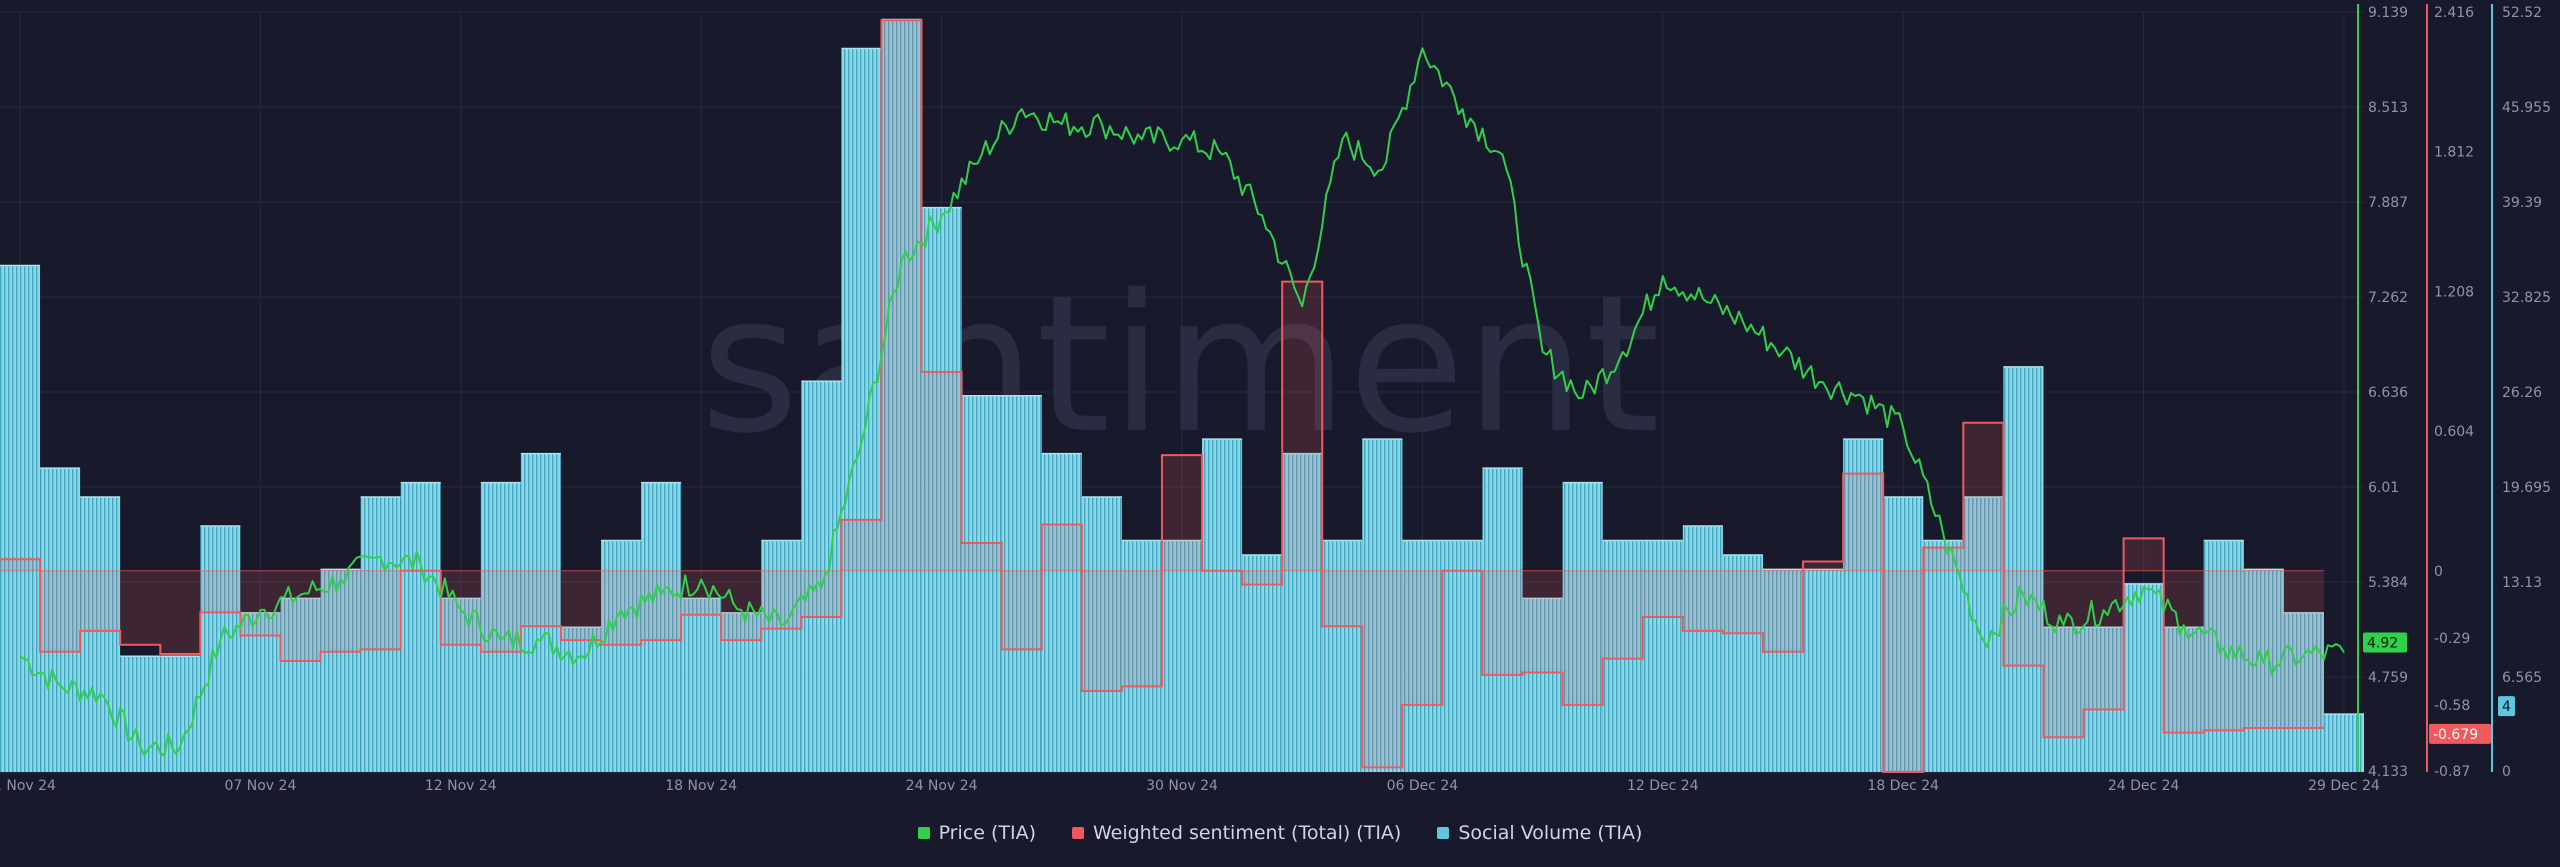  What do you see at coordinates (1903, 786) in the screenshot?
I see `x-tick-label: 18 Dec 24` at bounding box center [1903, 786].